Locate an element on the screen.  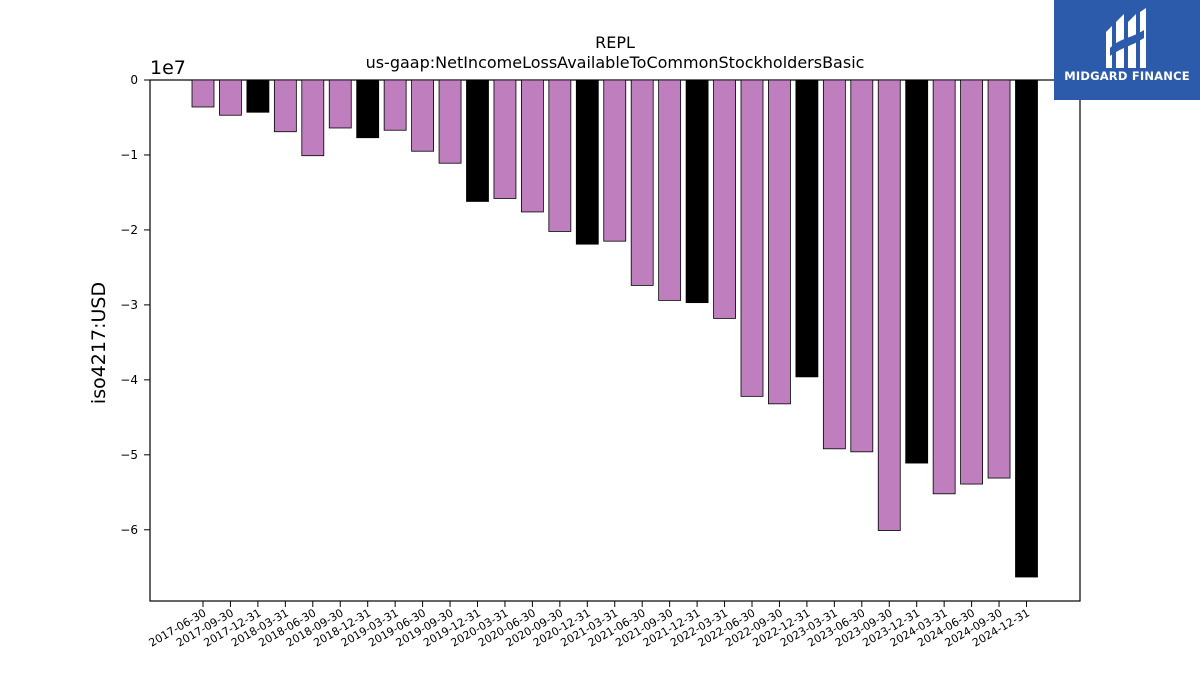
y-axis-label: iso4217:USD is located at coordinates (99, 343).